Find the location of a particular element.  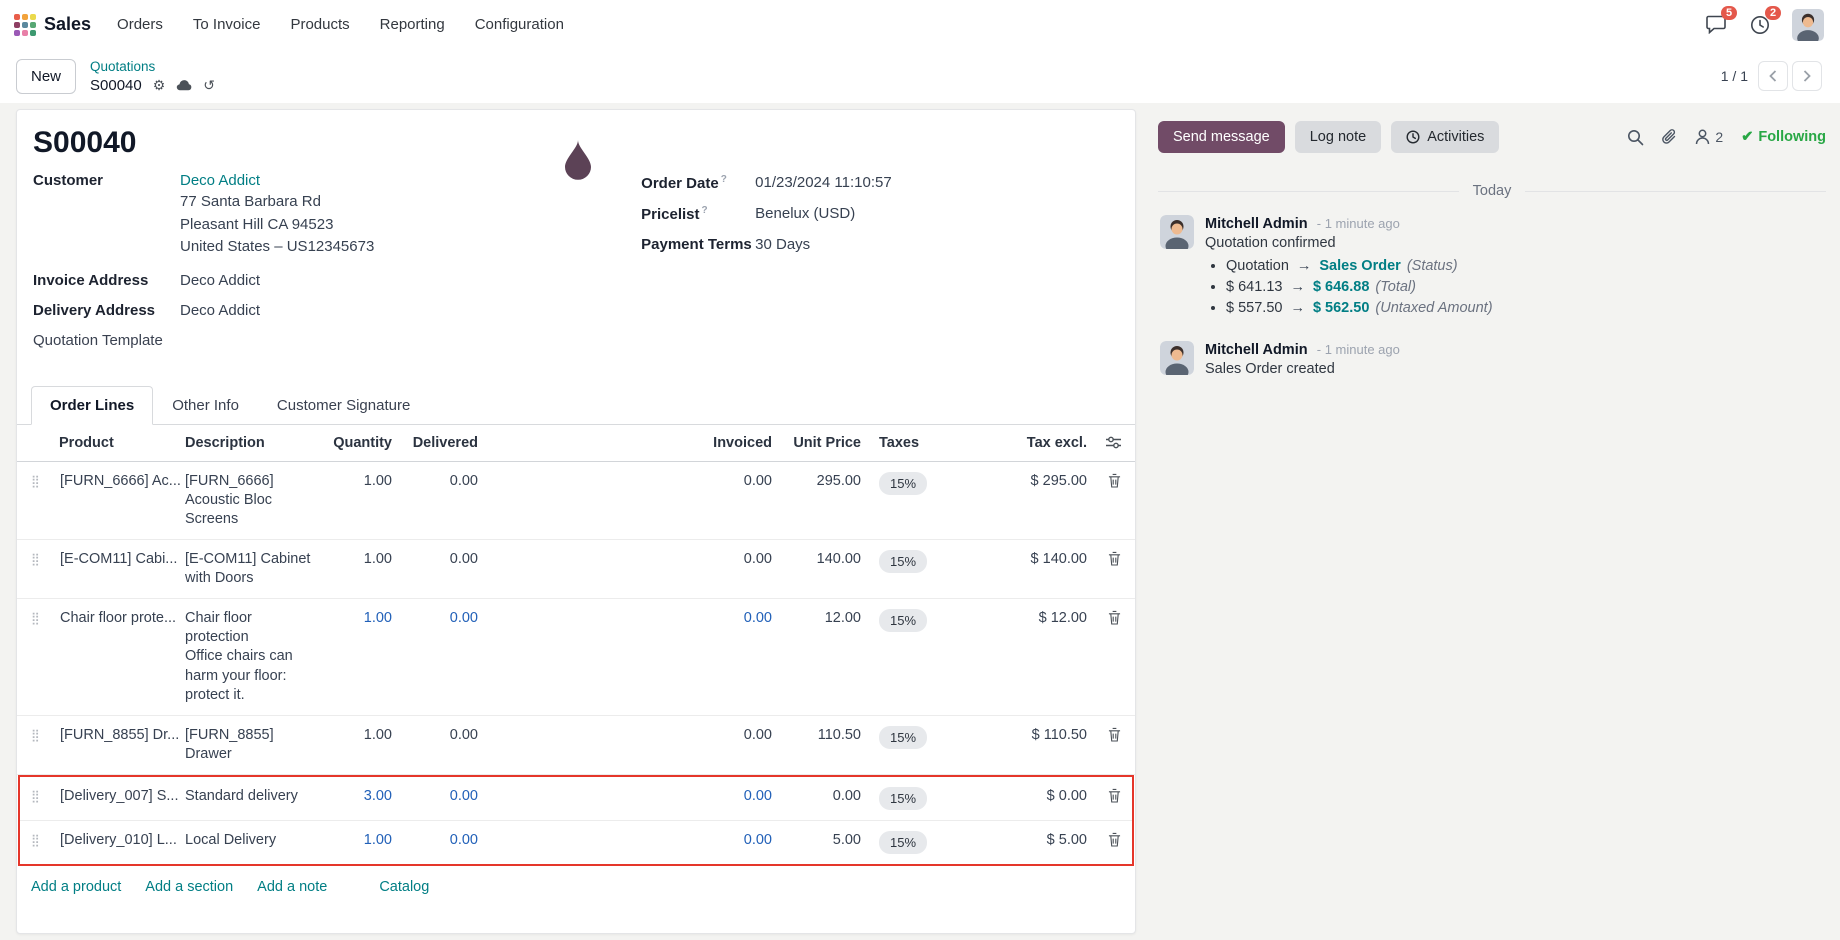

header-description: Description is located at coordinates (225, 442).